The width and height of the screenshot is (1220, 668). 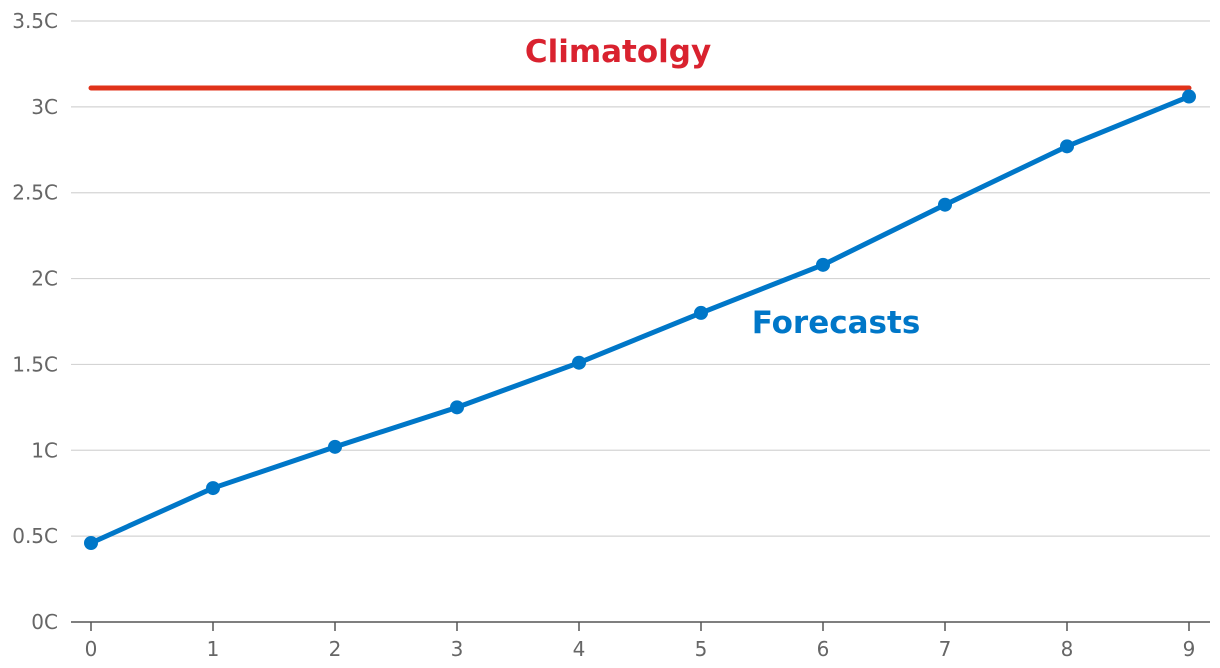 What do you see at coordinates (35, 321) in the screenshot?
I see `y-axis-ticks: 0C 0.5C 1C 1.5C 2C 2.5C 3C 3.5C` at bounding box center [35, 321].